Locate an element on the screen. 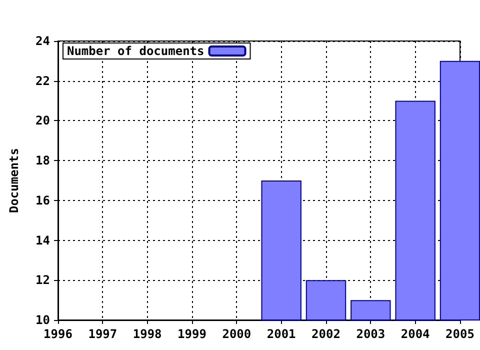 This screenshot has height=350, width=480. y-tick-label: 20 is located at coordinates (43, 121).